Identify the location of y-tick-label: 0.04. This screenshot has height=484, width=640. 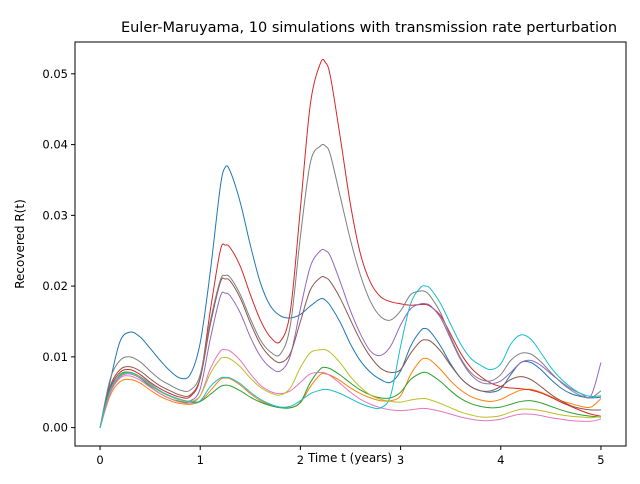
(55, 145).